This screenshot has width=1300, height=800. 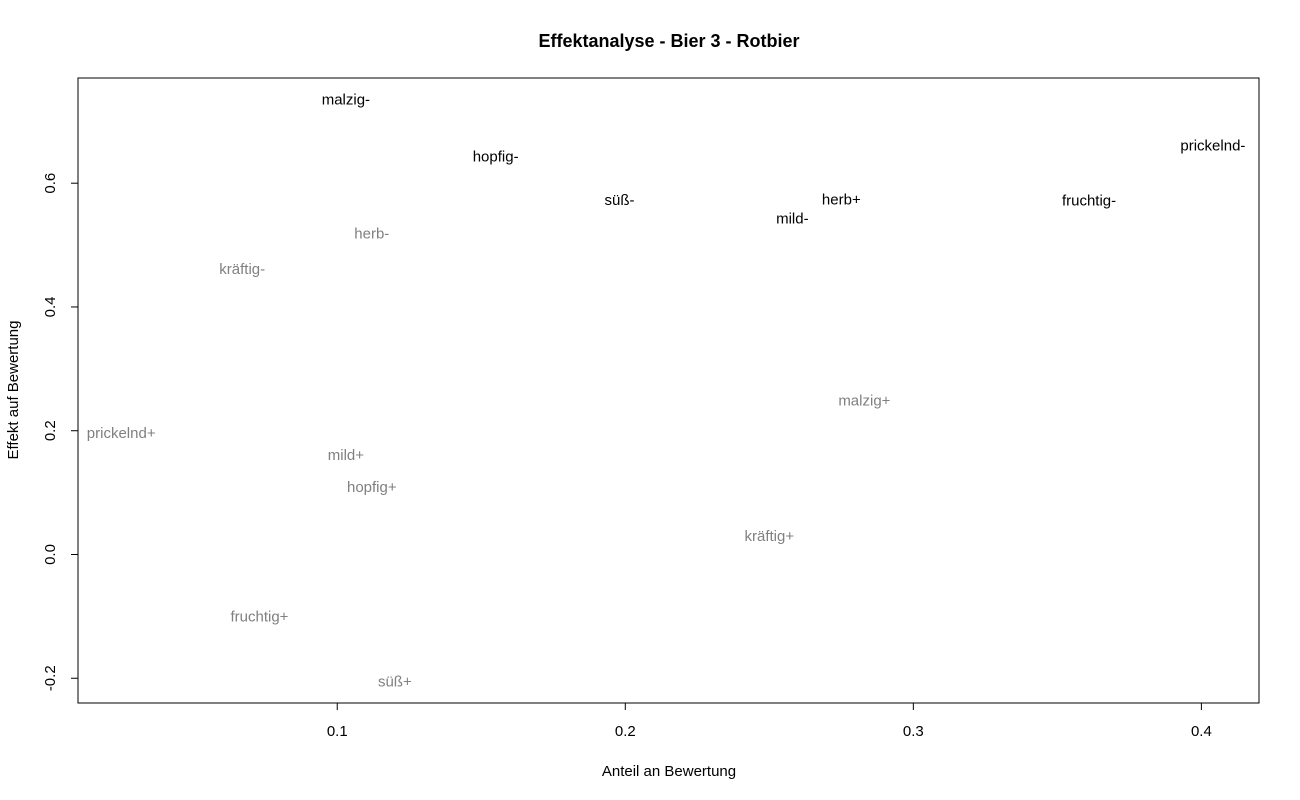 What do you see at coordinates (864, 400) in the screenshot?
I see `point-label: malzig+` at bounding box center [864, 400].